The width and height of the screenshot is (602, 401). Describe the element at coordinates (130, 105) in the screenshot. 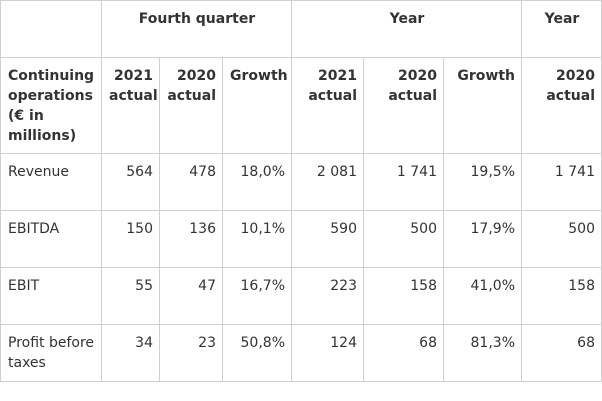

I see `q-2021-header: 2021 actual` at that location.